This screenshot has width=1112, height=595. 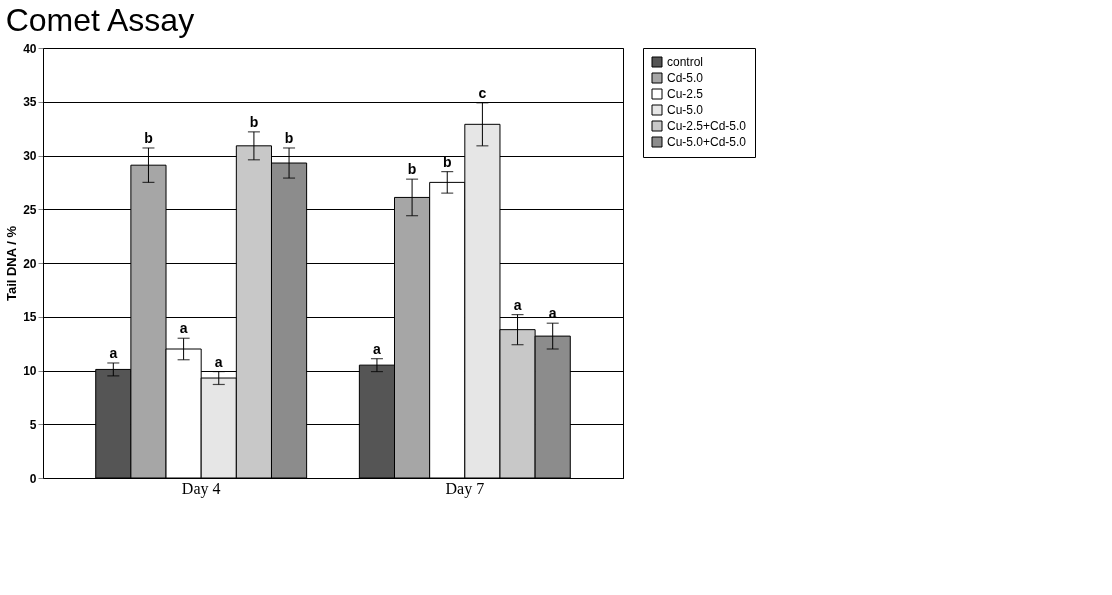 I want to click on legend-label: Cu-2.5+Cd-5.0, so click(x=707, y=126).